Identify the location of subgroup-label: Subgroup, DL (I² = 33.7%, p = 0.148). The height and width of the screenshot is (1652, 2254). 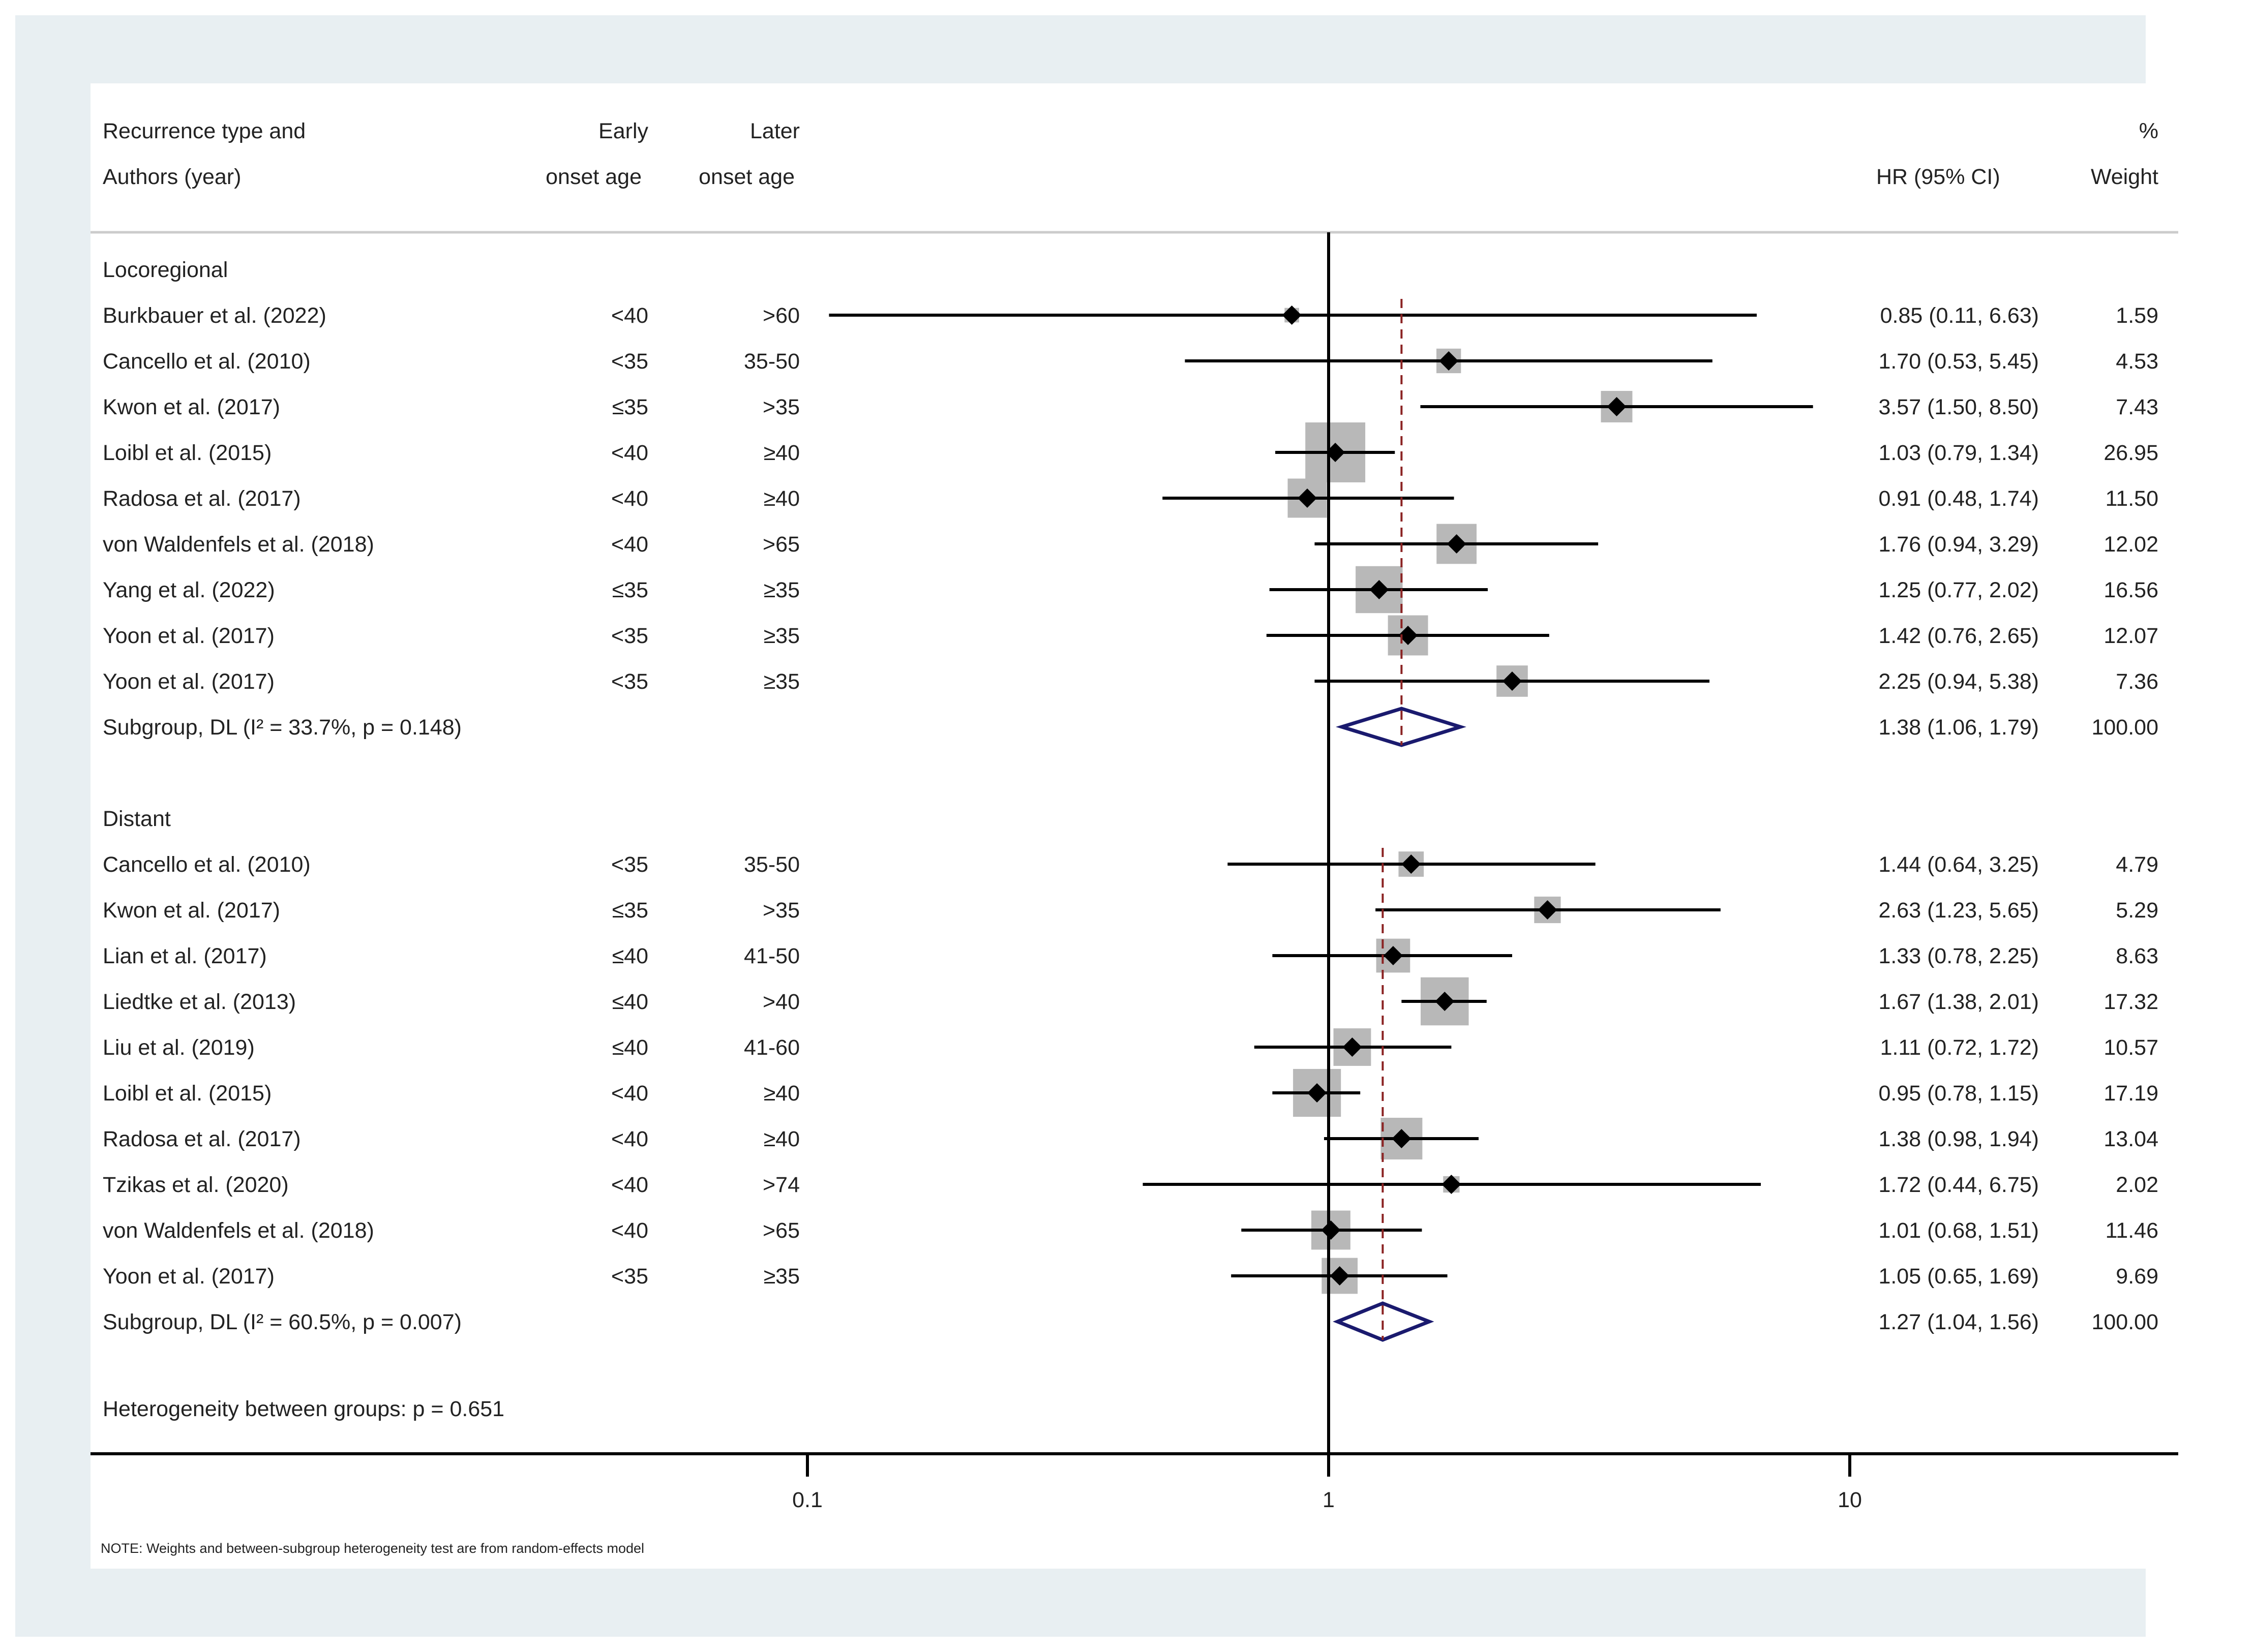
(282, 728).